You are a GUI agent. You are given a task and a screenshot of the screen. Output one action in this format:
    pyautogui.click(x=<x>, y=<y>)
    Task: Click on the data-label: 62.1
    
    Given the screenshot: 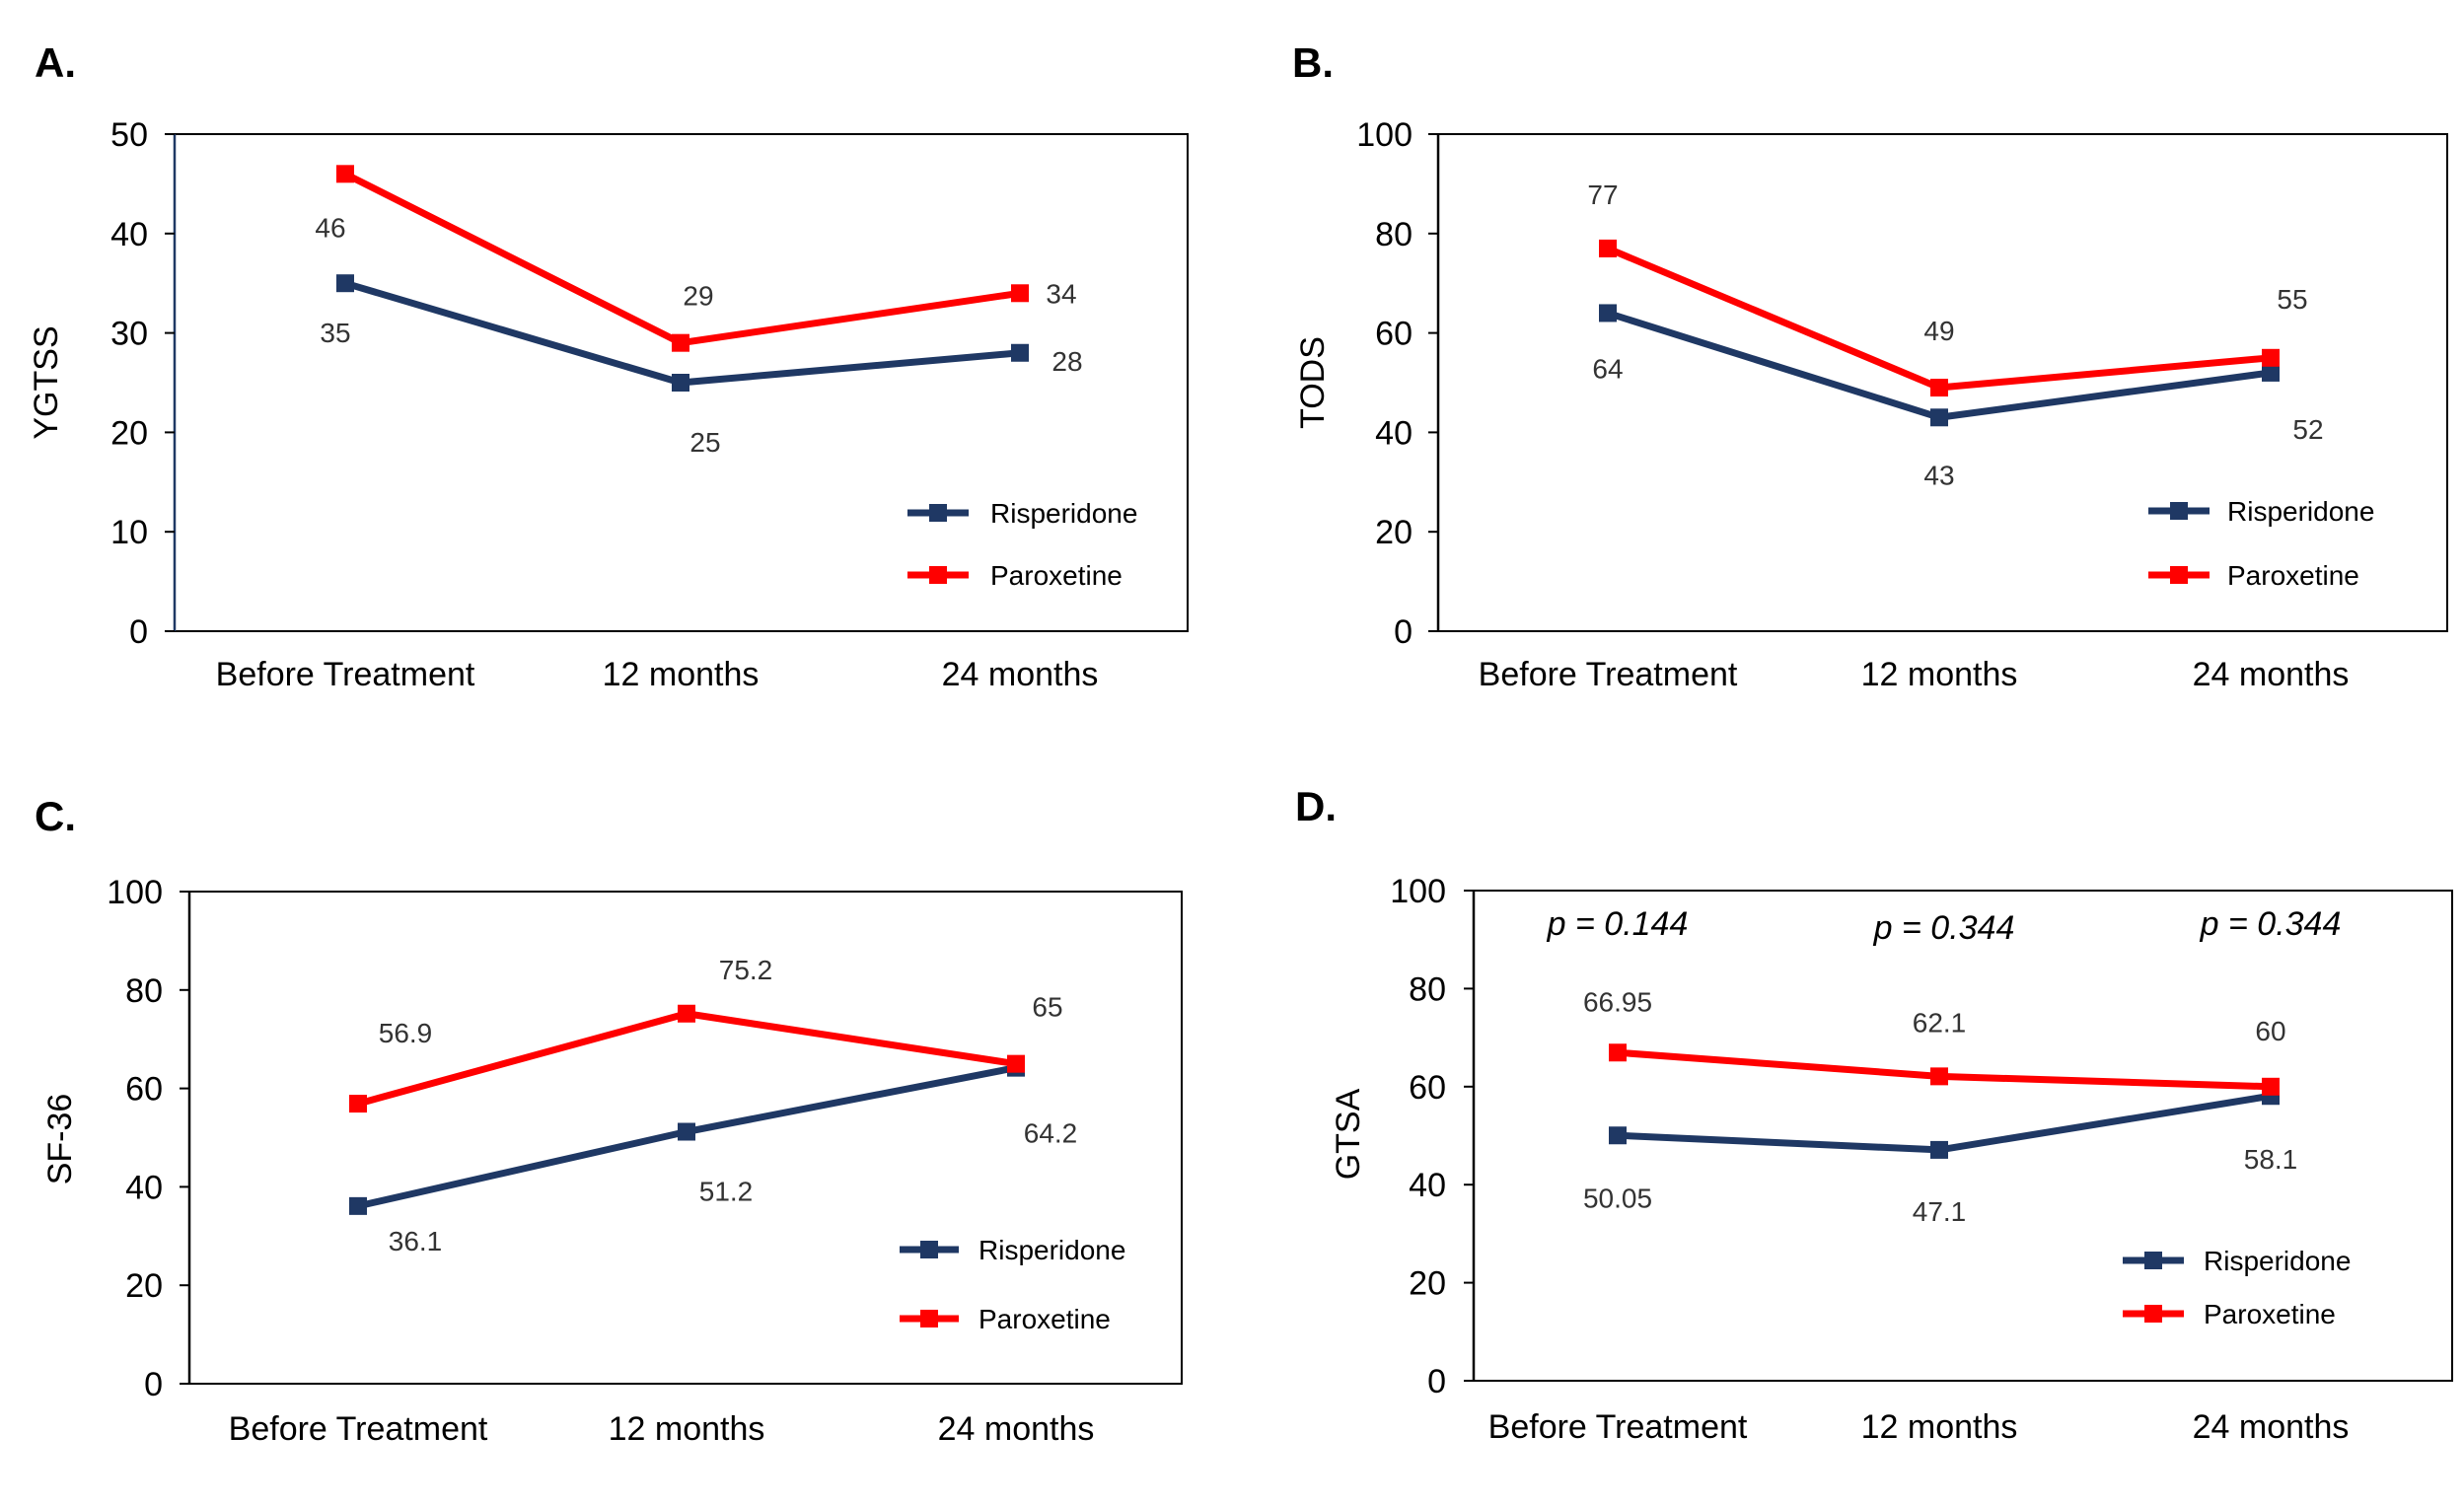 What is the action you would take?
    pyautogui.click(x=1940, y=1022)
    